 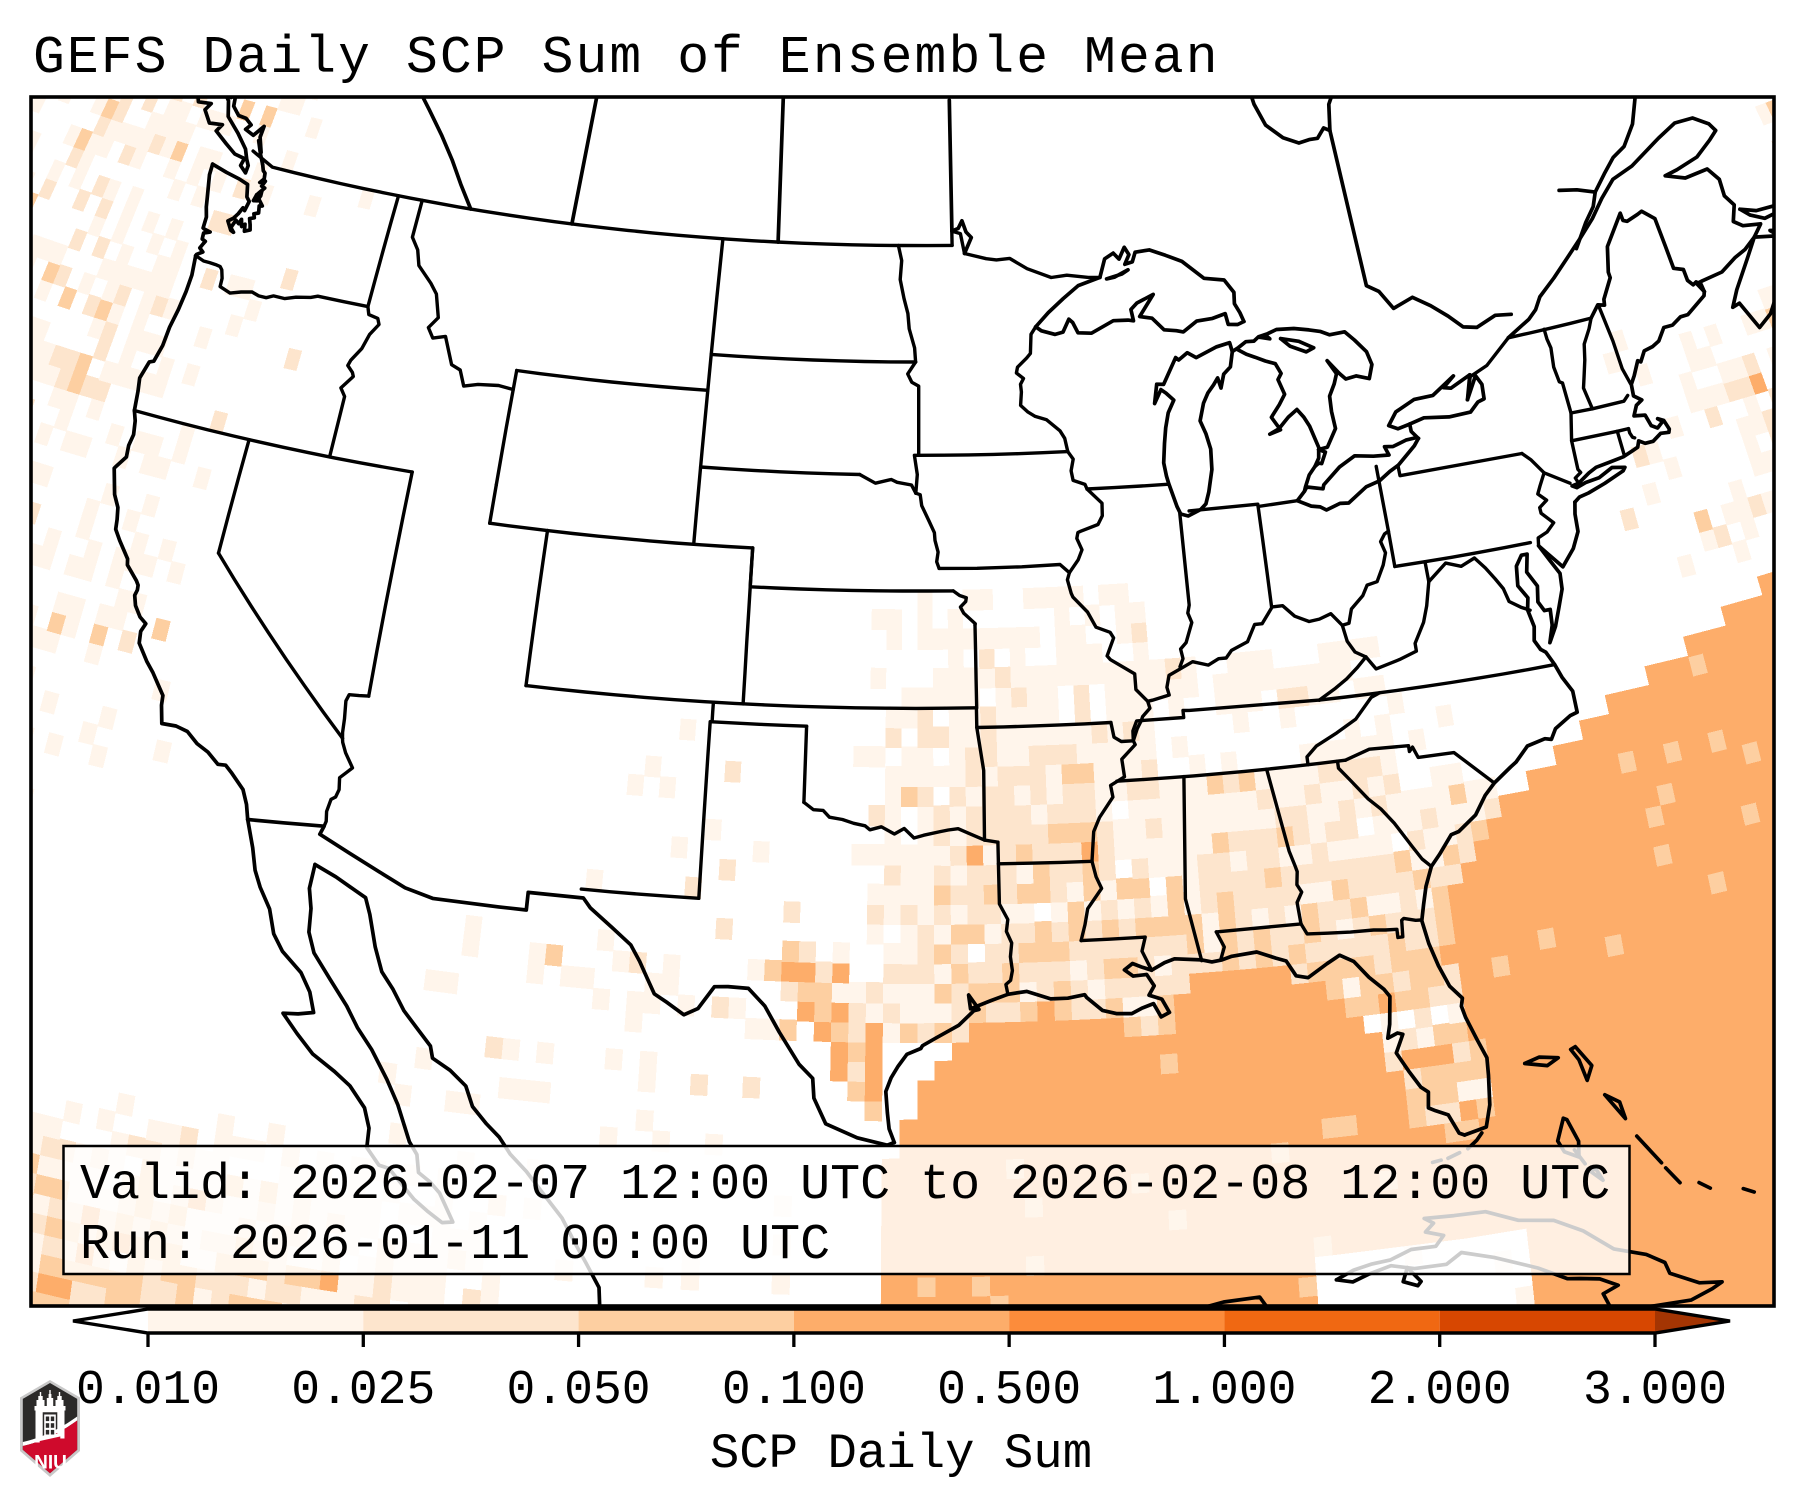 What do you see at coordinates (579, 1391) in the screenshot?
I see `svg-text: 0.050` at bounding box center [579, 1391].